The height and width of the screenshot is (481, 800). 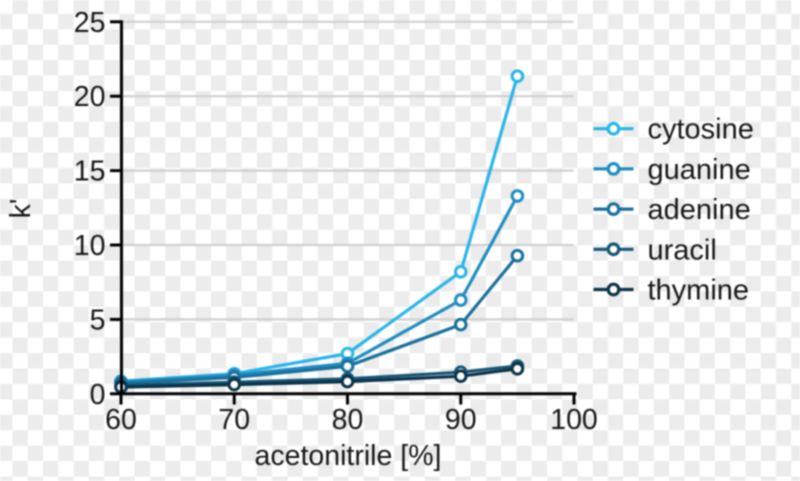 I want to click on svg-text: 10, so click(x=90, y=246).